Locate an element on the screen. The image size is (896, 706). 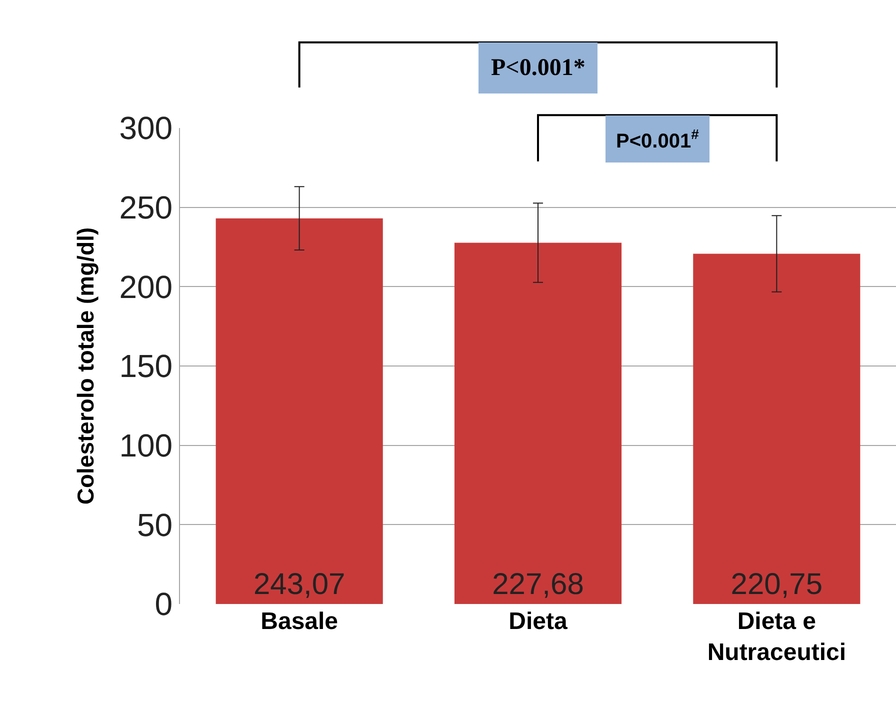
data-label: 243,07 is located at coordinates (299, 584).